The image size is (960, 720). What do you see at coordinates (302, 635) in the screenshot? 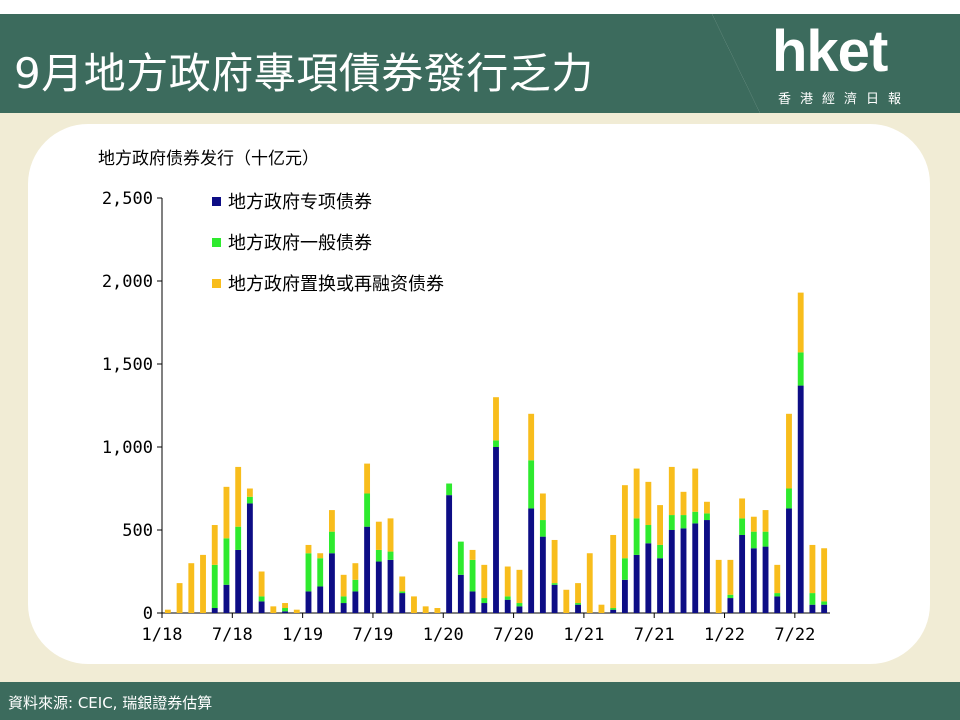
I see `x-tick-label: 1/19` at bounding box center [302, 635].